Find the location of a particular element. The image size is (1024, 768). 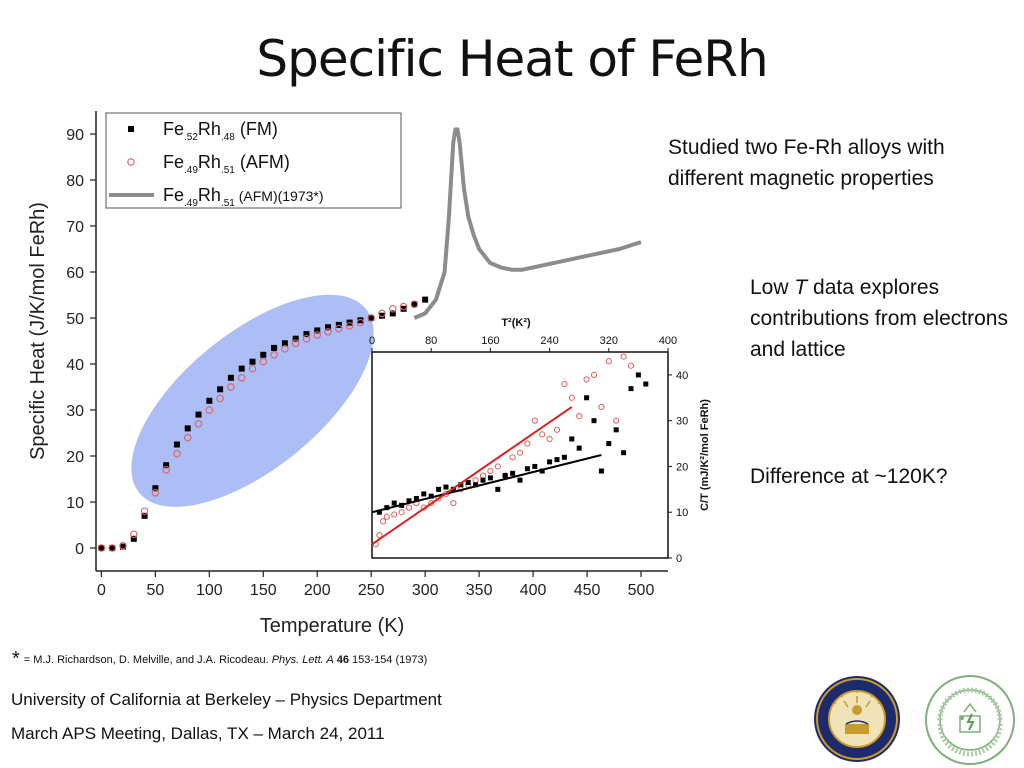

slide-title: Specific Heat of FeRh is located at coordinates (512, 59).